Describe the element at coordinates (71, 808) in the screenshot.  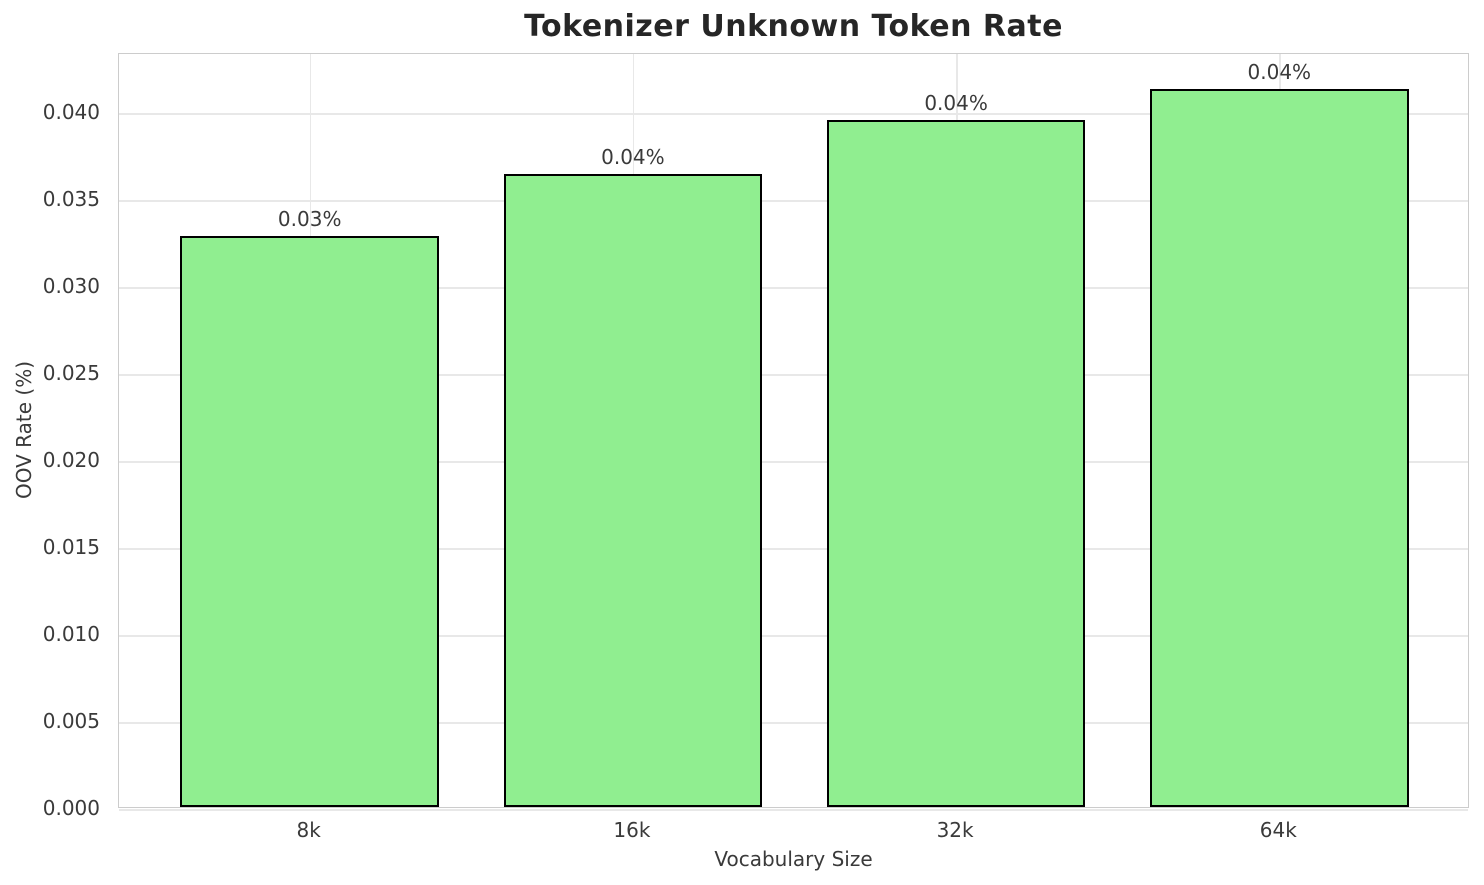
I see `y-tick-label: 0.000` at that location.